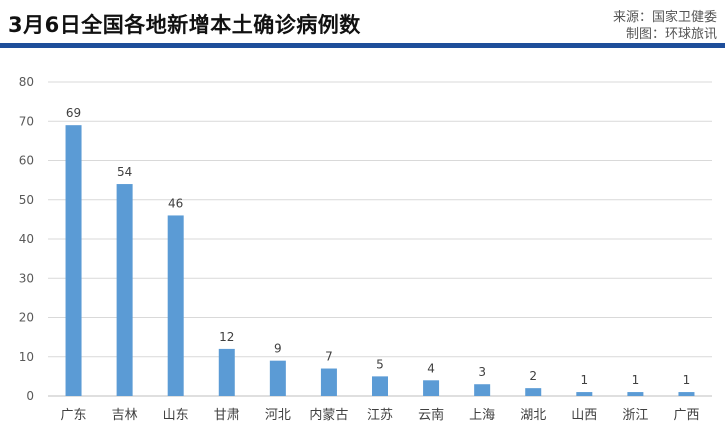  I want to click on y-tick-label: 20, so click(26, 318).